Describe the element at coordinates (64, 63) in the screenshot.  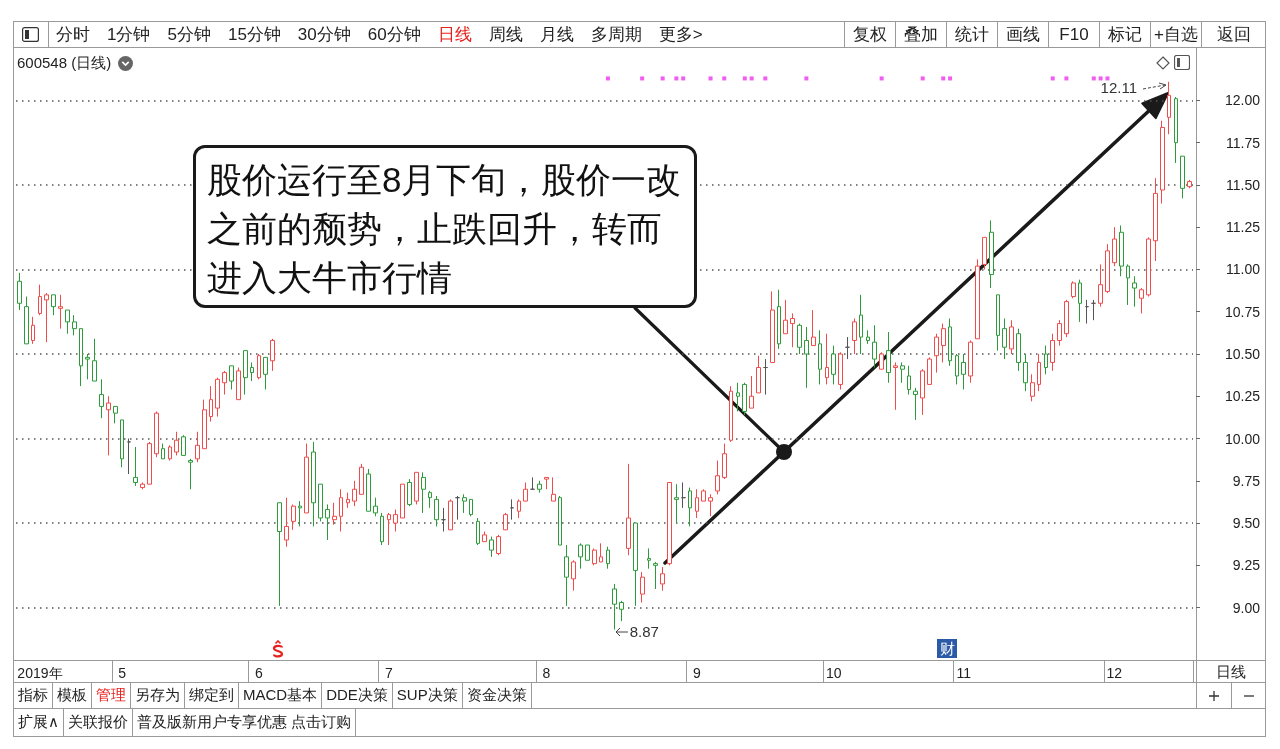
I see `chart-title: 600548 (日线)` at that location.